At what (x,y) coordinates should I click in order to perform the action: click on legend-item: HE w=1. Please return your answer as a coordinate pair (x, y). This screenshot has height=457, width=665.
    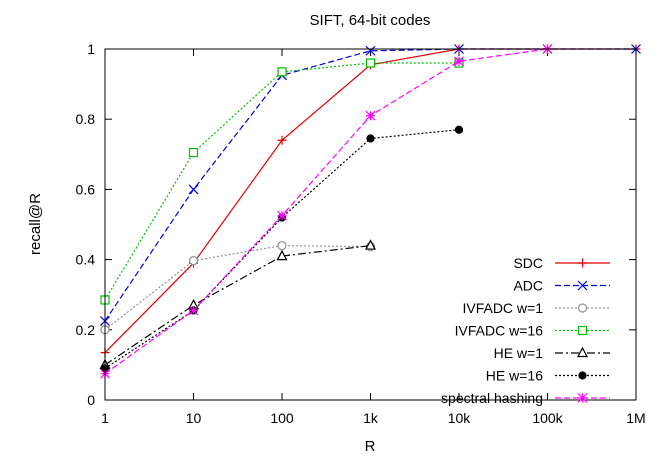
    Looking at the image, I should click on (552, 353).